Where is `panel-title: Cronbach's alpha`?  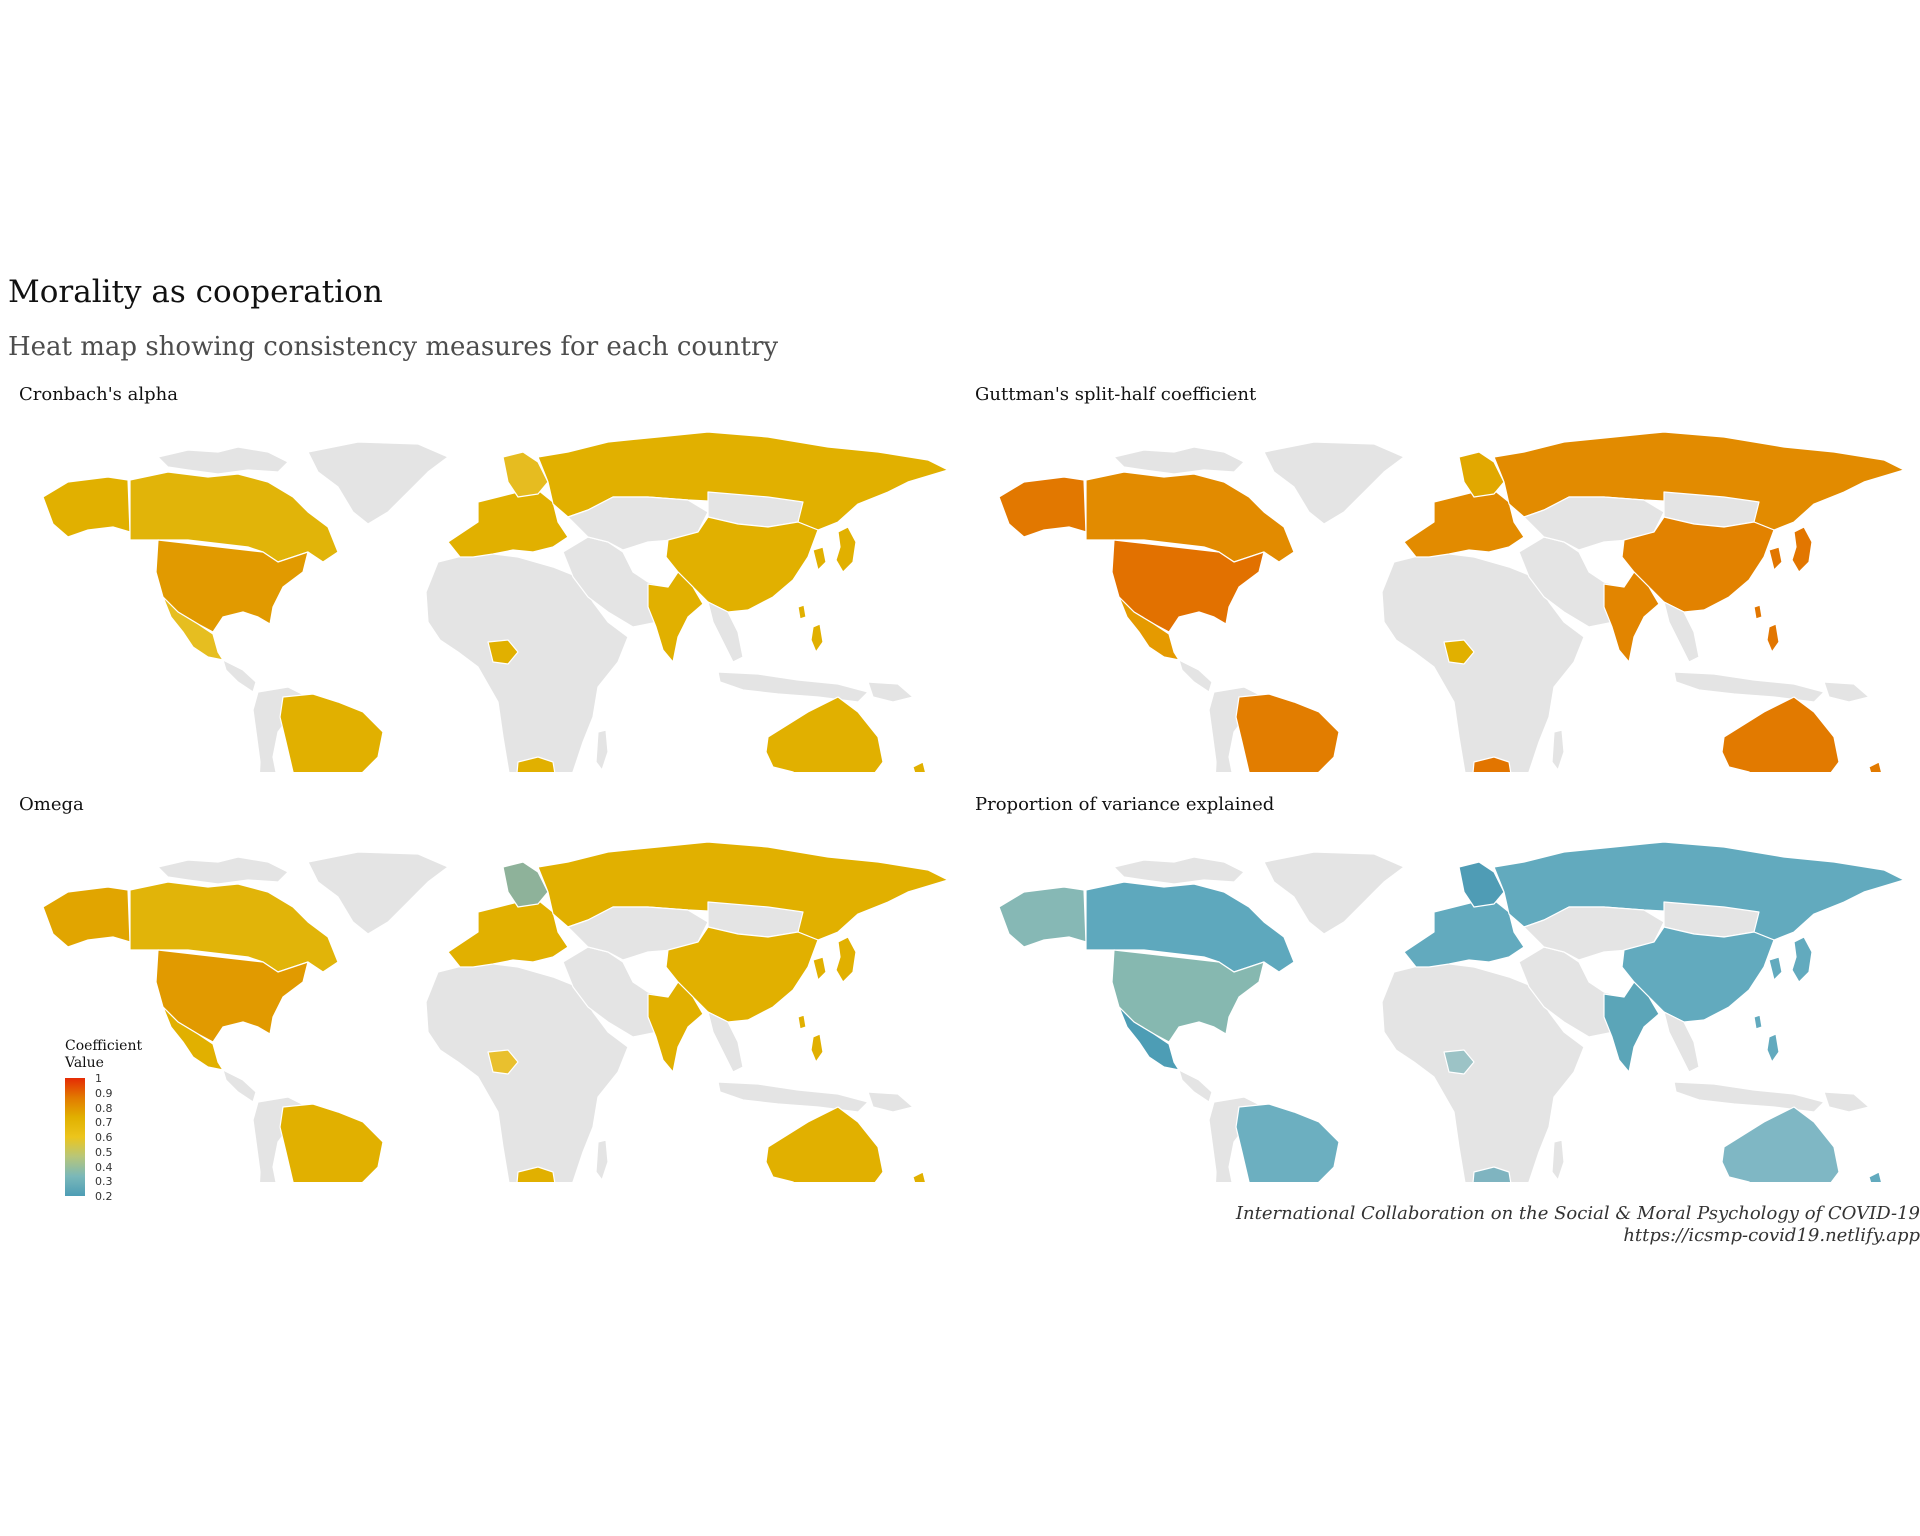
panel-title: Cronbach's alpha is located at coordinates (98, 394).